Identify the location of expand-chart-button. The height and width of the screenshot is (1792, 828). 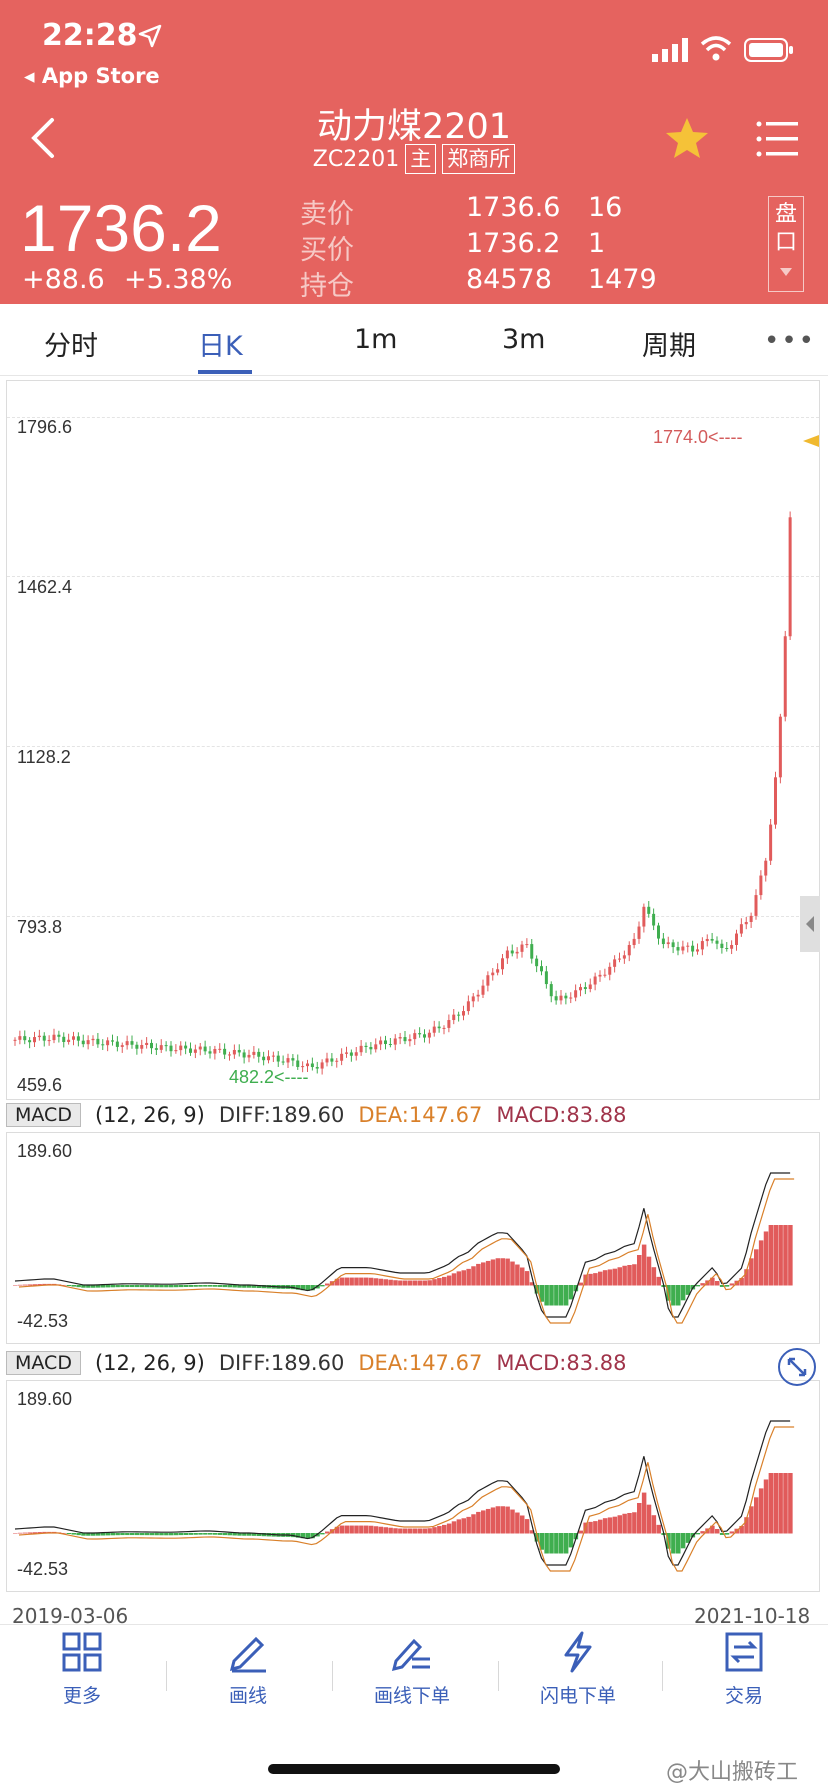
(797, 1367).